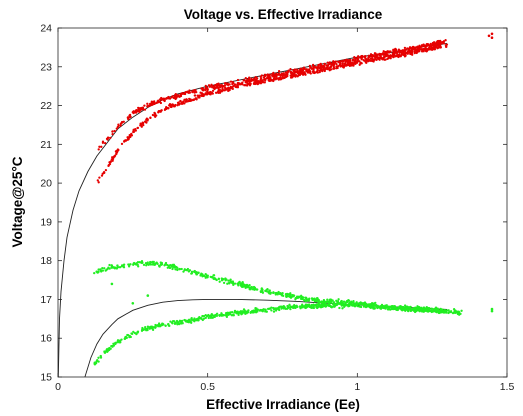 The image size is (523, 416). What do you see at coordinates (492, 37) in the screenshot?
I see `series-0-outlier` at bounding box center [492, 37].